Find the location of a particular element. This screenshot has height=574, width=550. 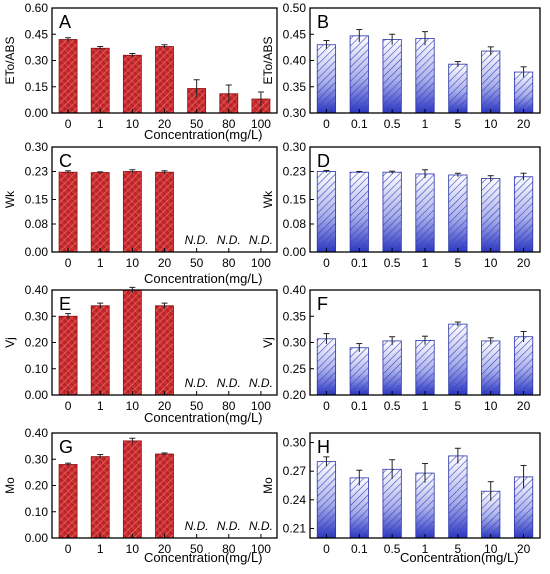

x-tick-label-D-5: 10 is located at coordinates (491, 263).